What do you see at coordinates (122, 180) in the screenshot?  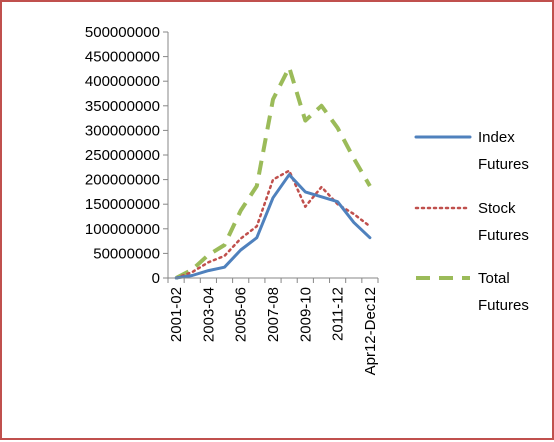 I see `y-tick-label: 200000000` at bounding box center [122, 180].